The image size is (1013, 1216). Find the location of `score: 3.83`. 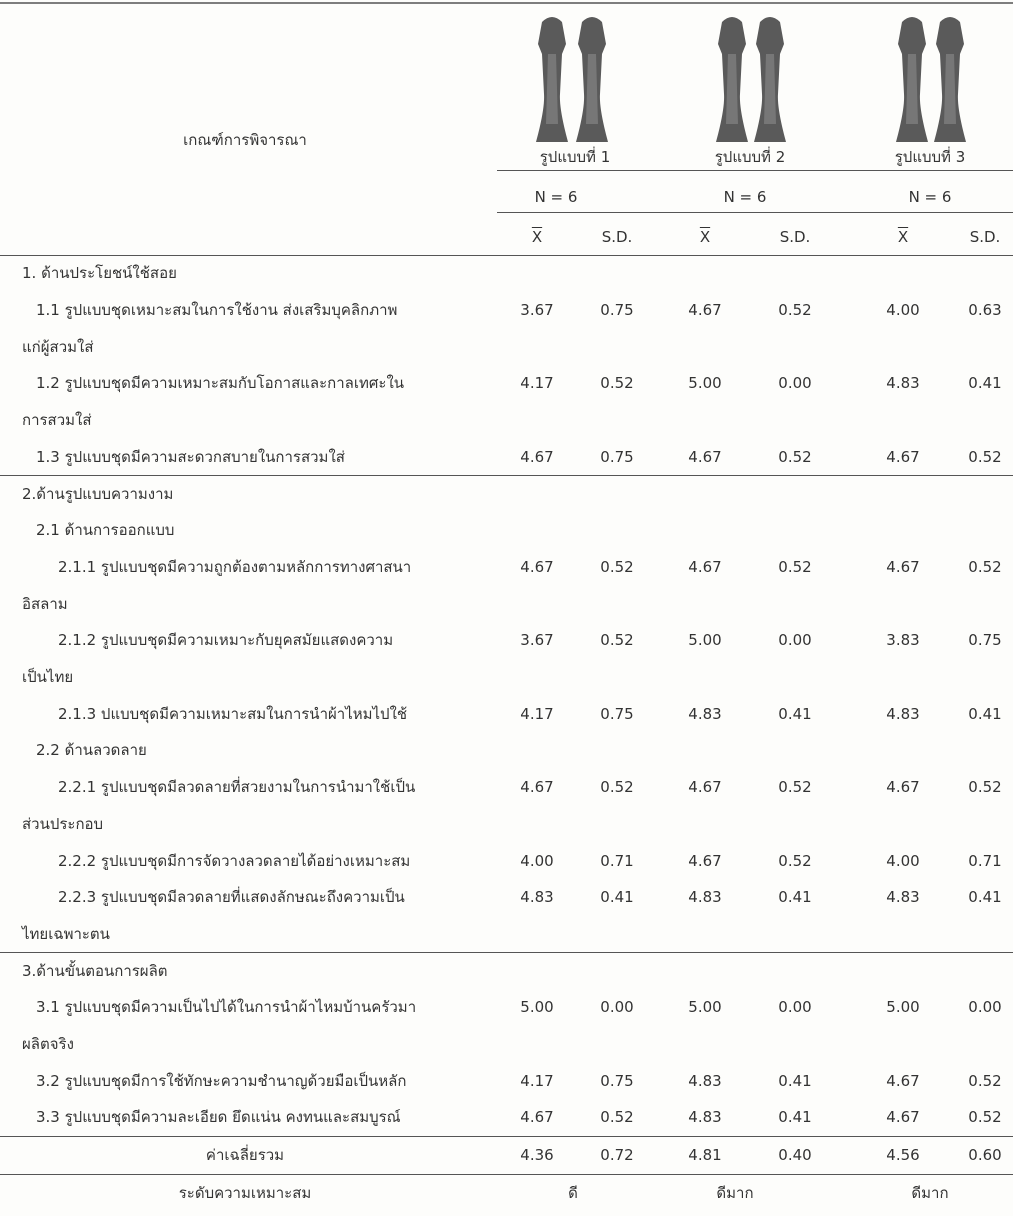

score: 3.83 is located at coordinates (903, 640).